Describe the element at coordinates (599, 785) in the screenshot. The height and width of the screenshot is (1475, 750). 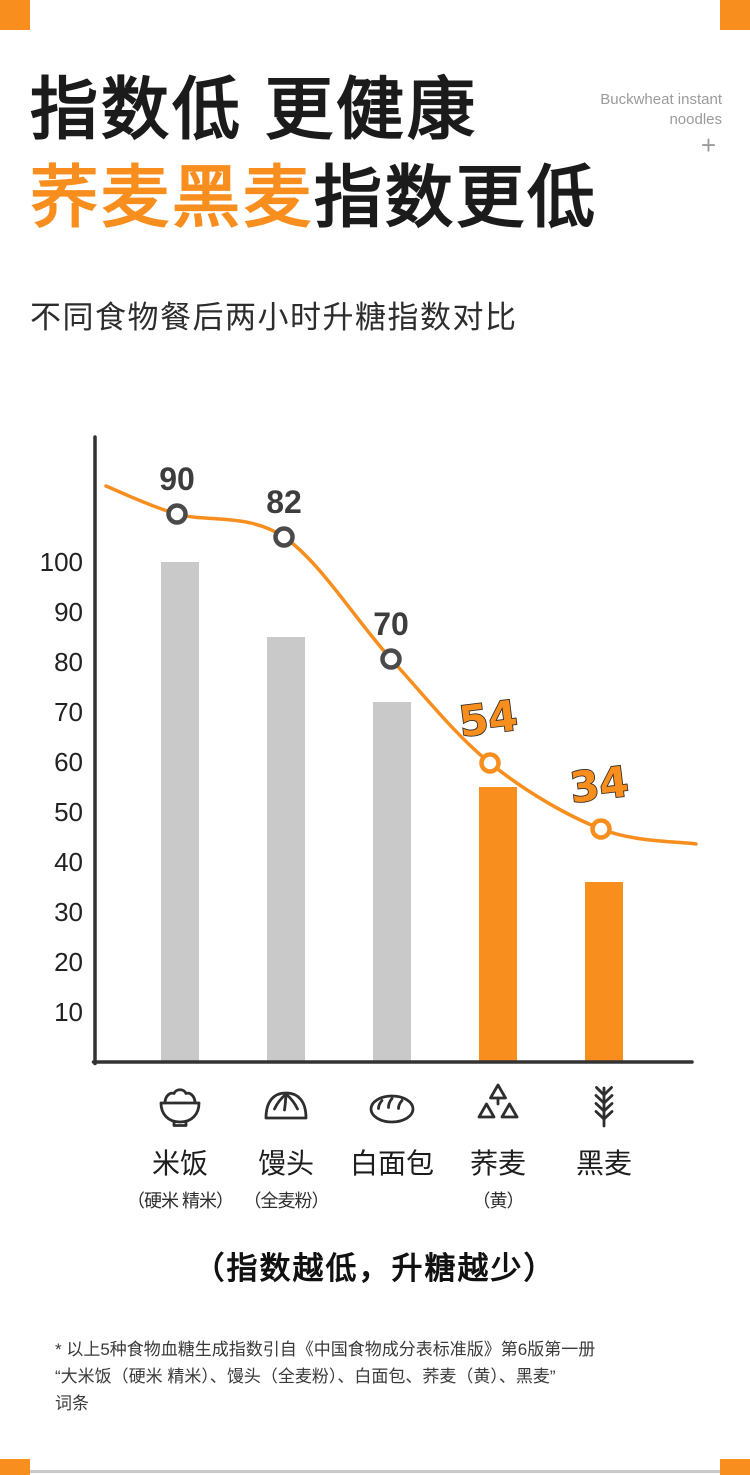
I see `value-label-highlight: 34` at that location.